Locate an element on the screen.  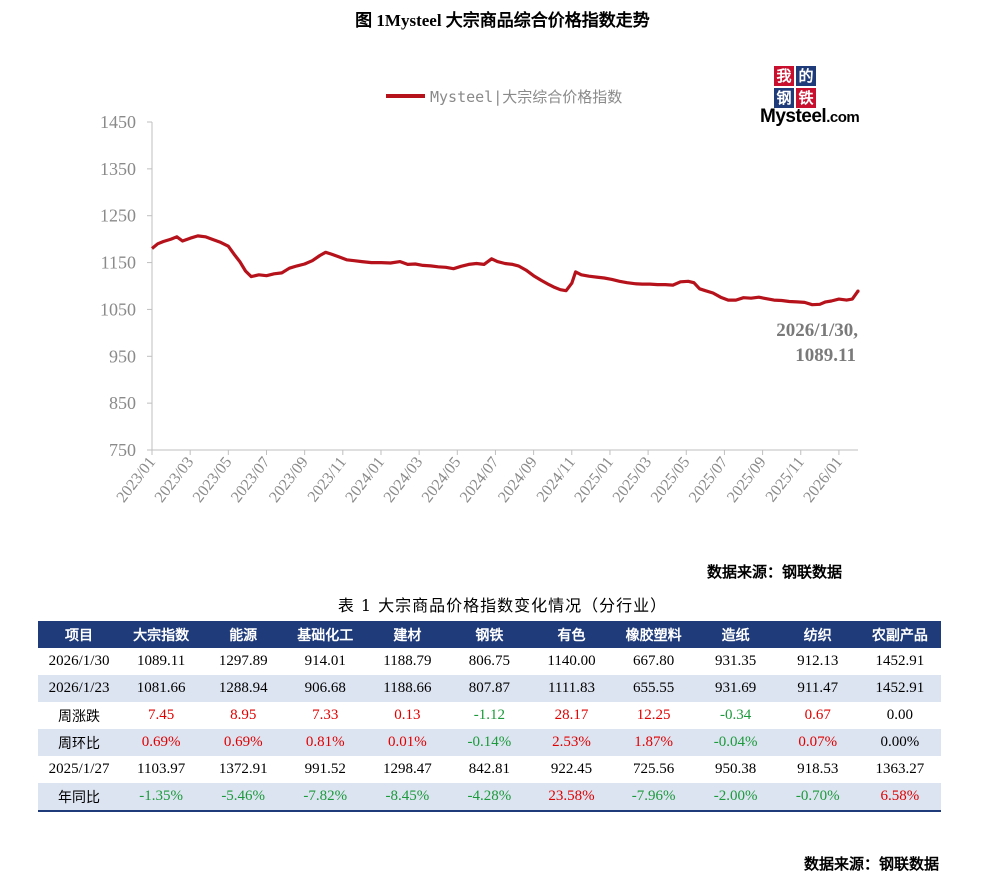
table-cell: -1.12 is located at coordinates (489, 715).